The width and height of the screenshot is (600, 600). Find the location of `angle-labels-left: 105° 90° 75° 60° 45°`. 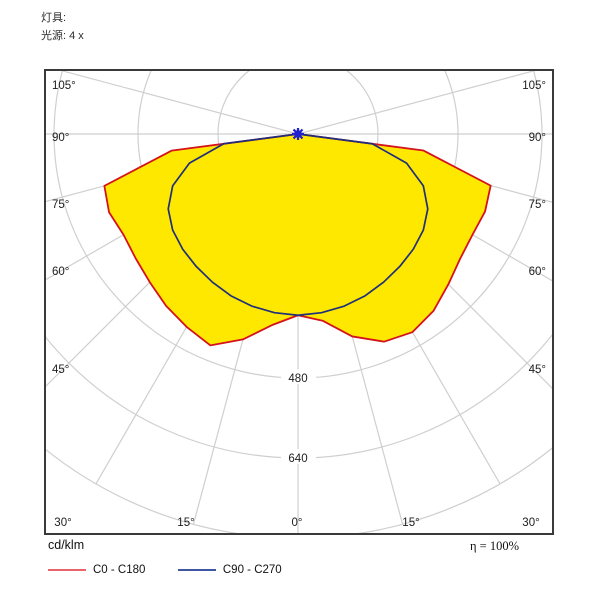

angle-labels-left: 105° 90° 75° 60° 45° is located at coordinates (64, 228).